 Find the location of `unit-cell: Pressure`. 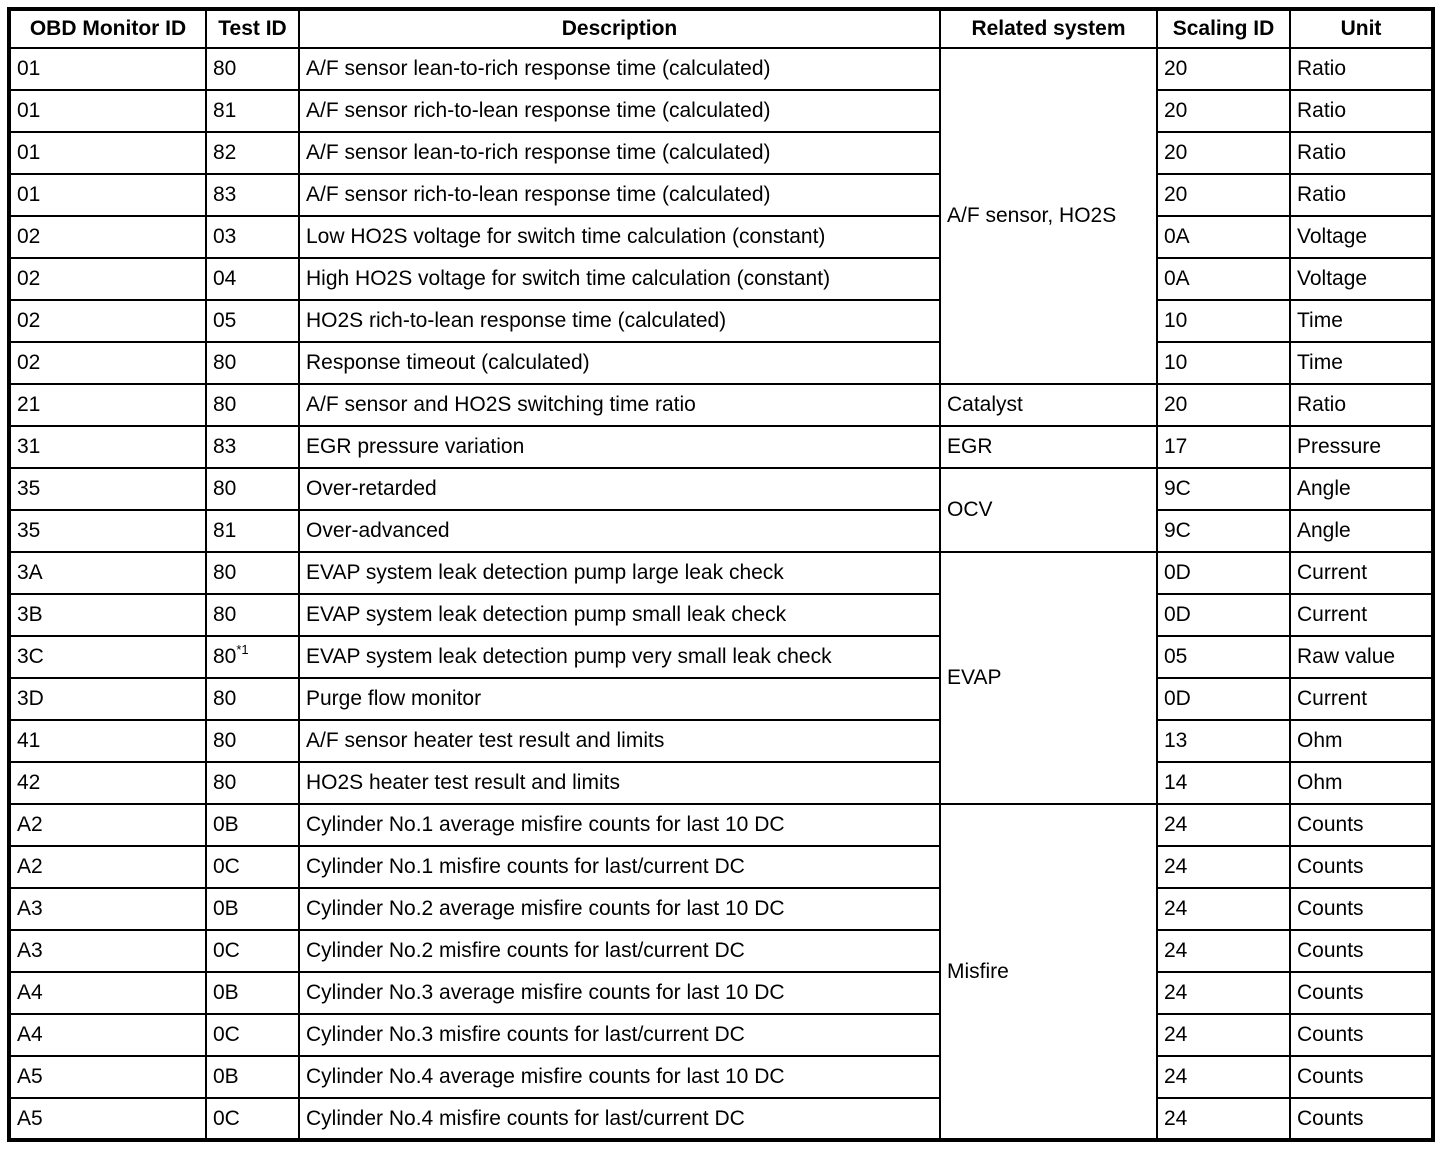

unit-cell: Pressure is located at coordinates (1361, 447).